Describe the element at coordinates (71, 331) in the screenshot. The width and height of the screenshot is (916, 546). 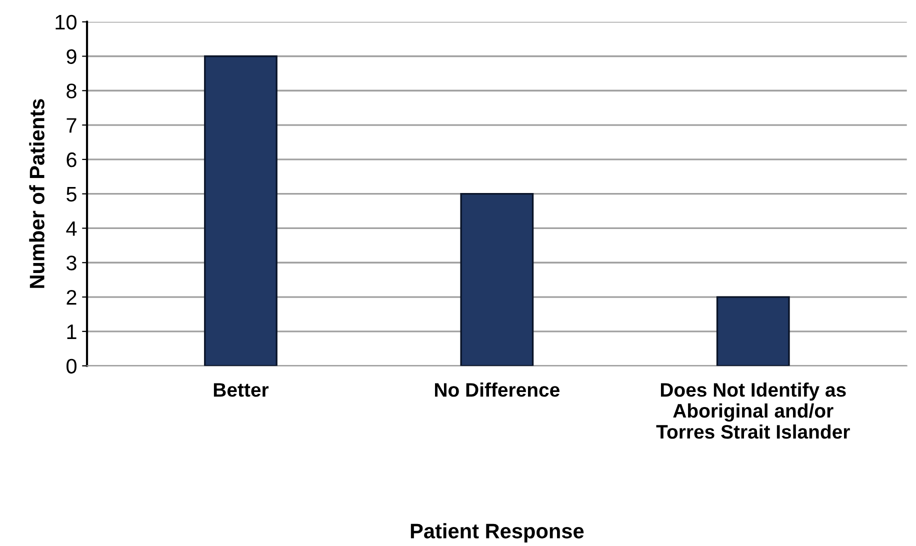
I see `y-tick-label: 1` at that location.